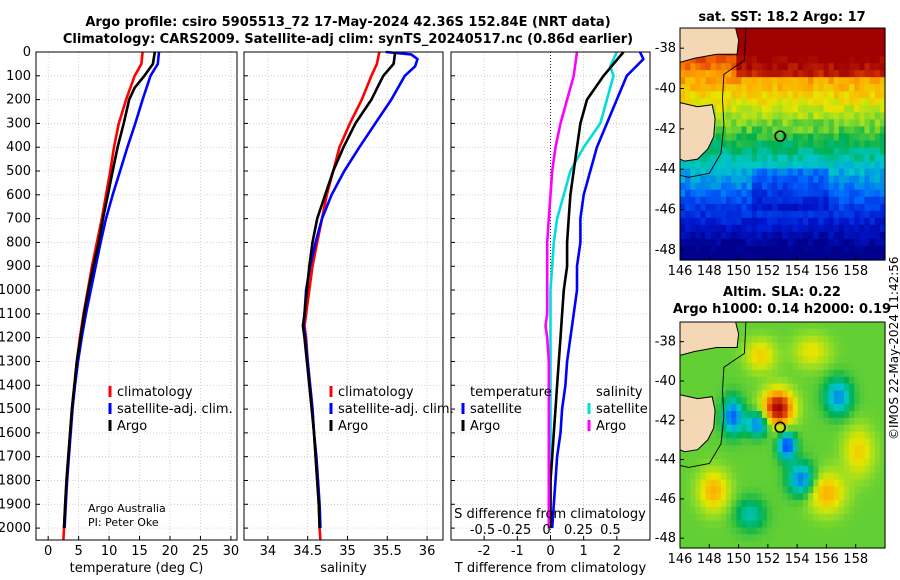 The image size is (900, 580). What do you see at coordinates (78, 551) in the screenshot?
I see `x-tick-label: 5` at bounding box center [78, 551].